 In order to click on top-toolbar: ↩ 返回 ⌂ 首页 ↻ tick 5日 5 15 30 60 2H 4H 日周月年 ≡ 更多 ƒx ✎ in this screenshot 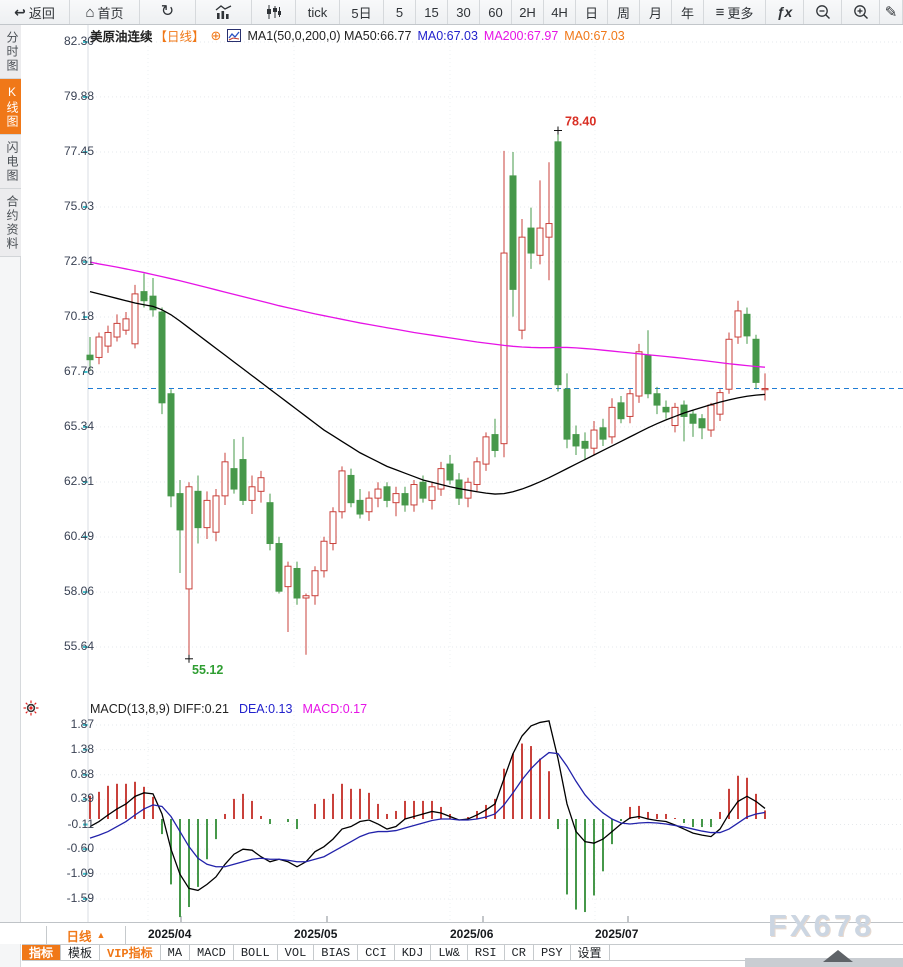, I will do `click(451, 12)`.